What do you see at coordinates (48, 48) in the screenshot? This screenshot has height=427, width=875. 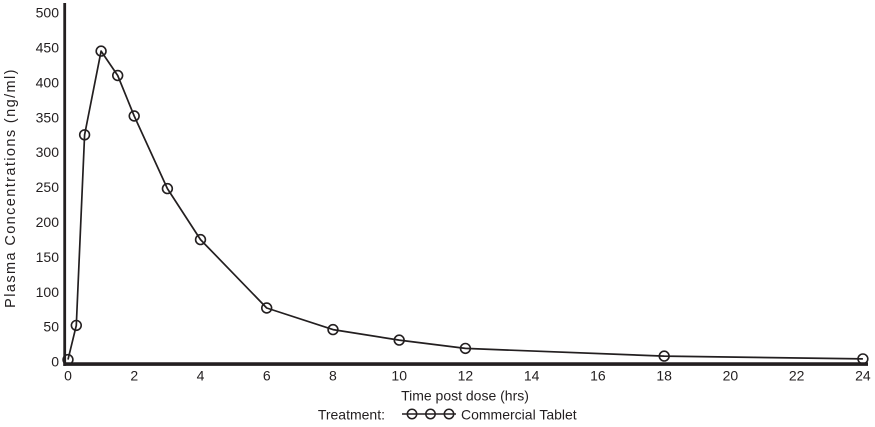 I see `y-tick-label: 450` at bounding box center [48, 48].